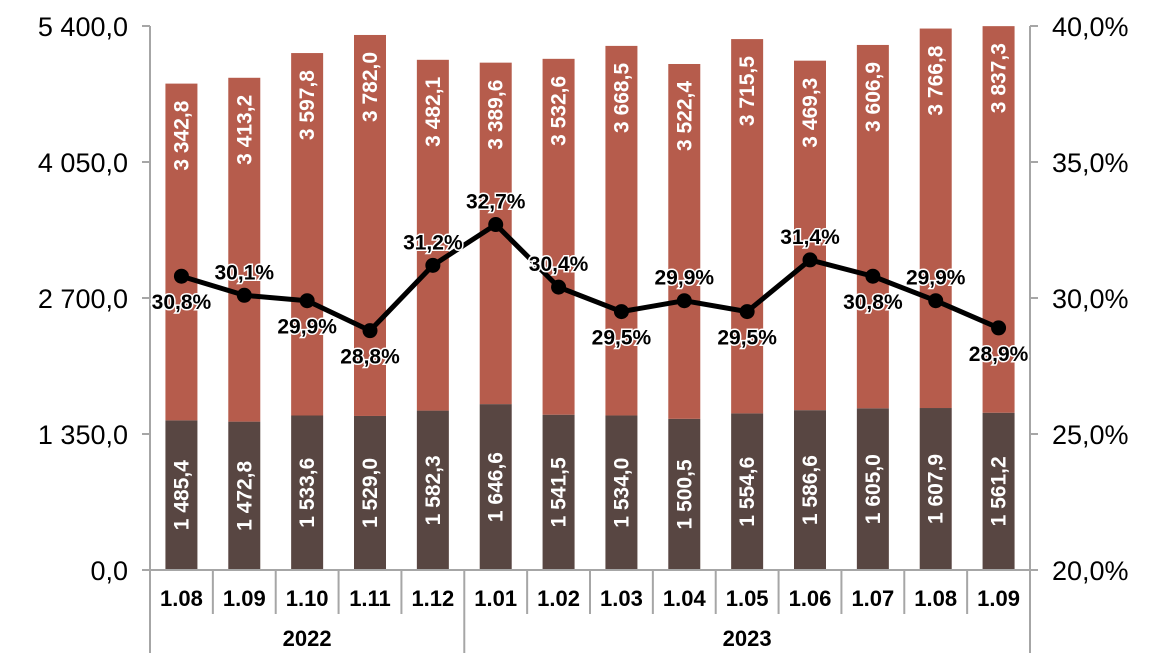  I want to click on left-axis: 0,0 1 350,0 2 700,0 4 050,0 5 400,0, so click(94, 299).